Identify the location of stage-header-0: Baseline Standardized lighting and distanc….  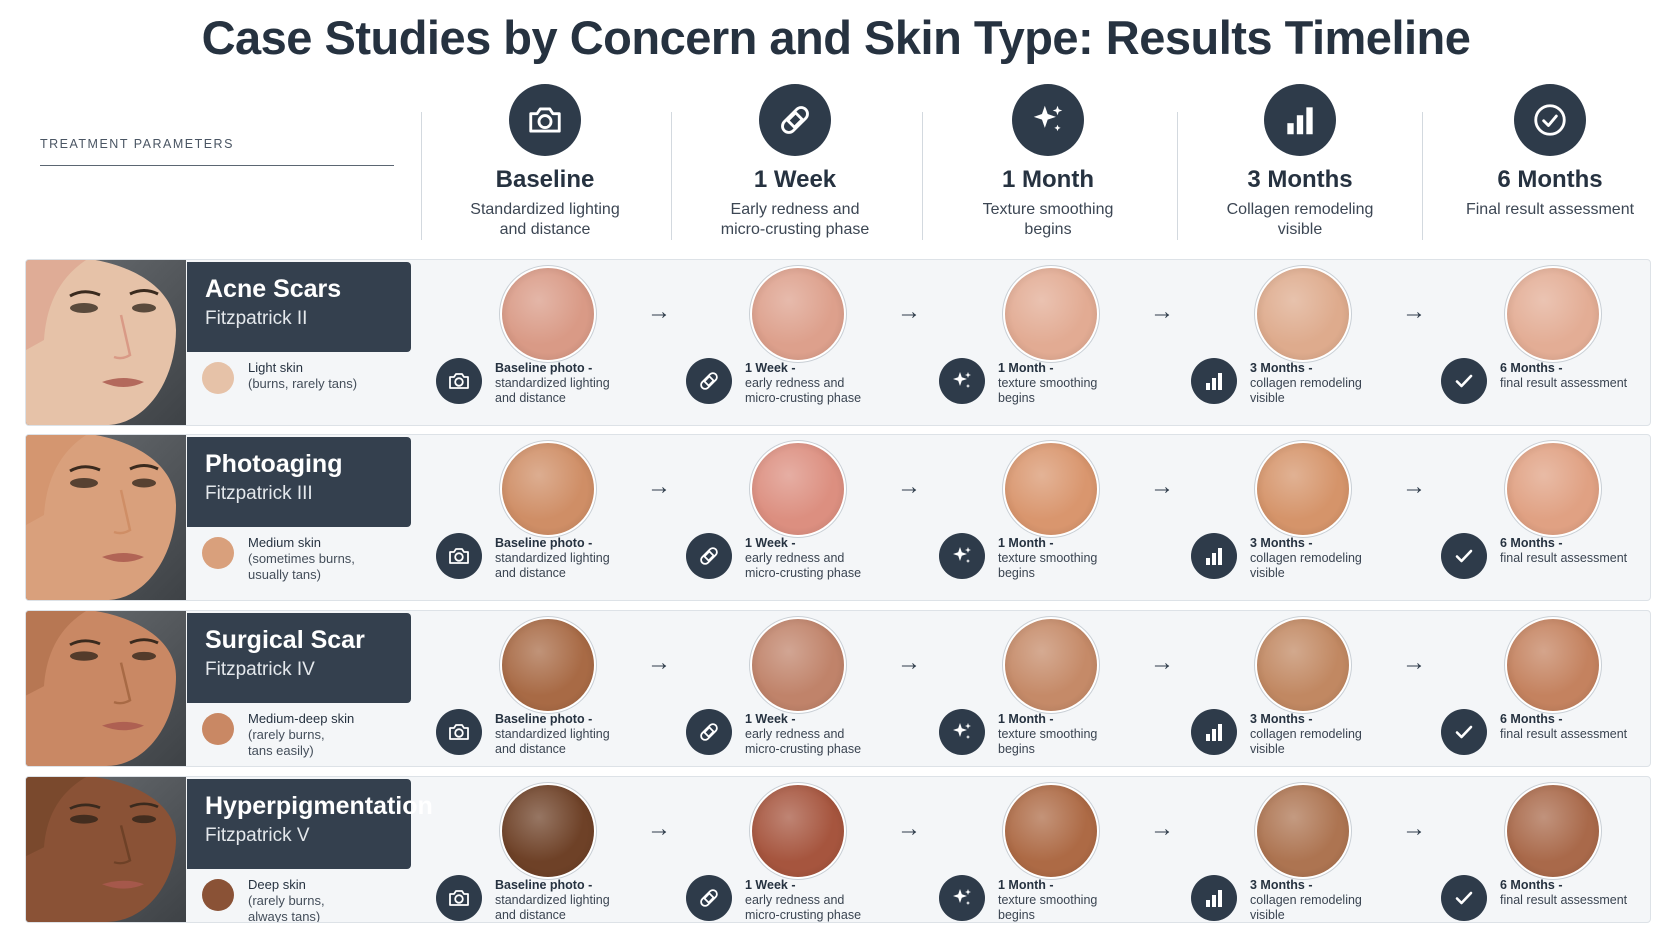
(545, 162).